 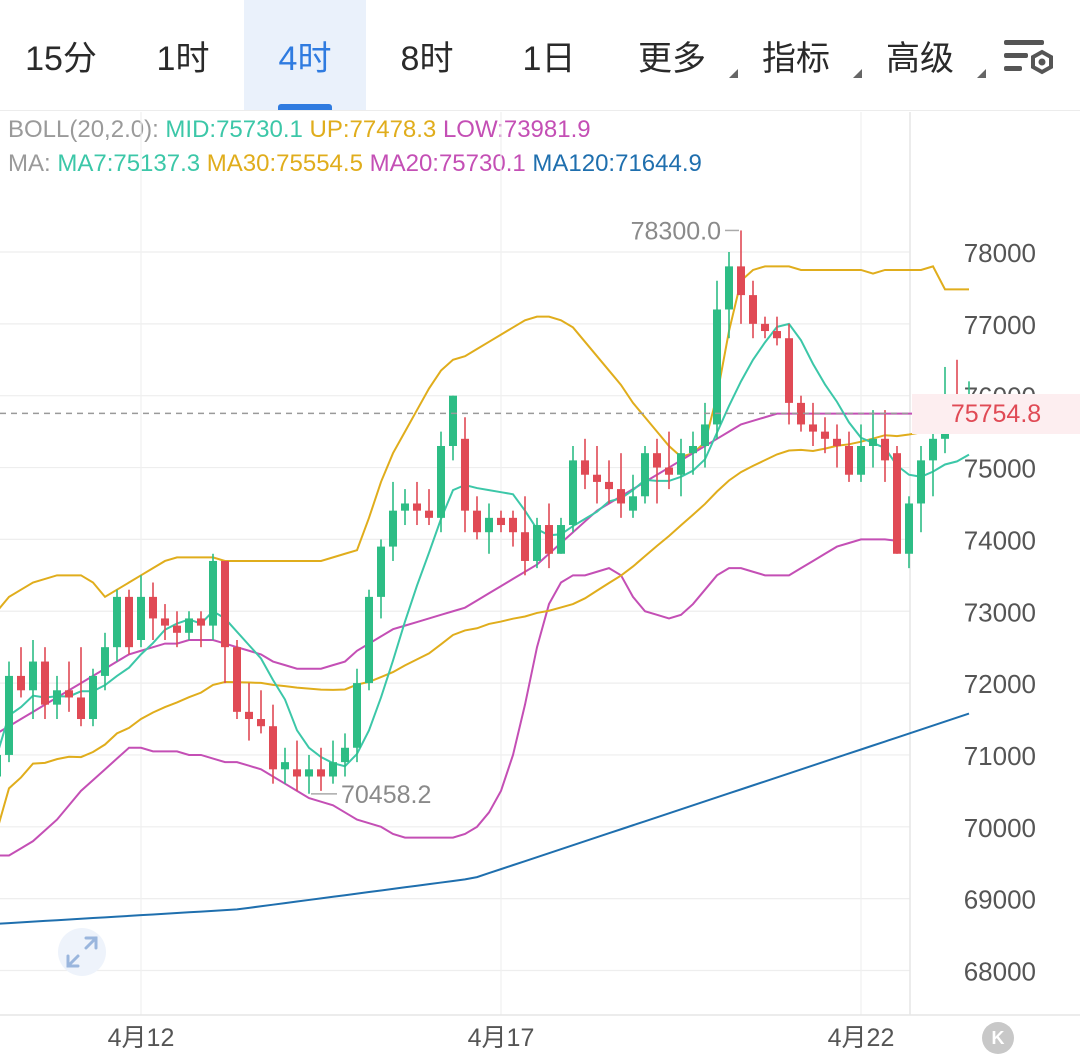 What do you see at coordinates (29, 163) in the screenshot?
I see `ma-prefix: MA:` at bounding box center [29, 163].